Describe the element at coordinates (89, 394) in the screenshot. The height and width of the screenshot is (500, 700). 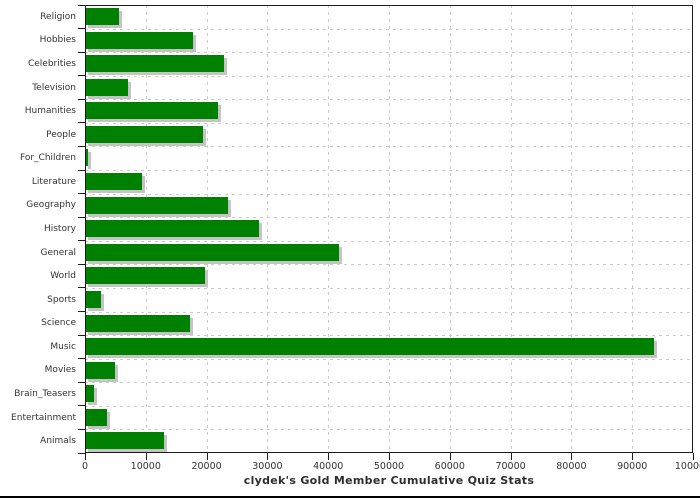
I see `bar-brain-teasers` at that location.